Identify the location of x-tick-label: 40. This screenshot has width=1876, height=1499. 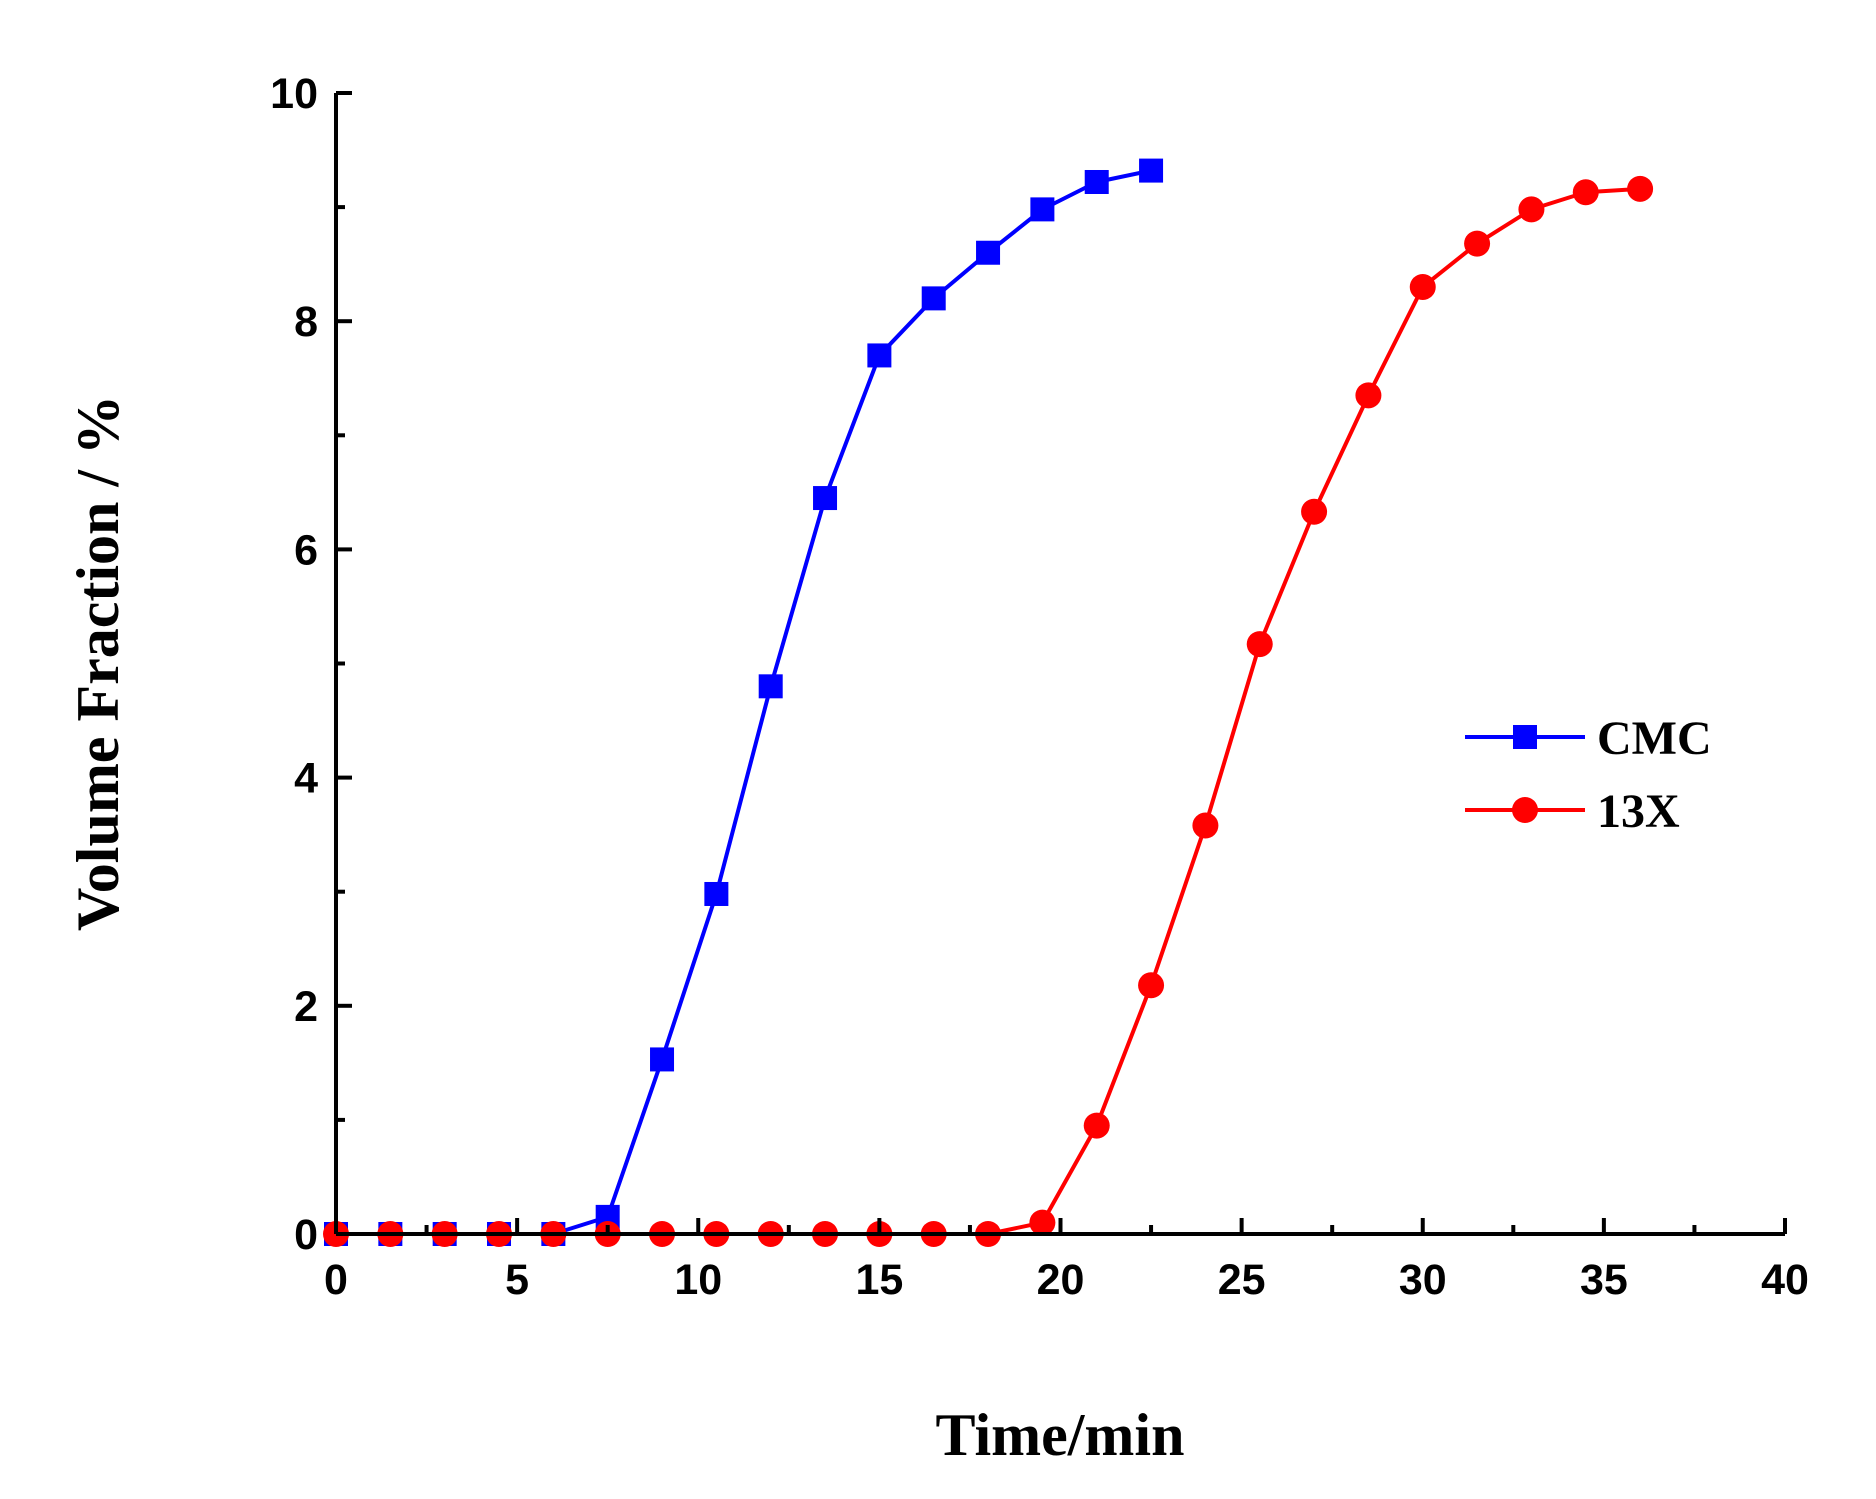
(1785, 1280).